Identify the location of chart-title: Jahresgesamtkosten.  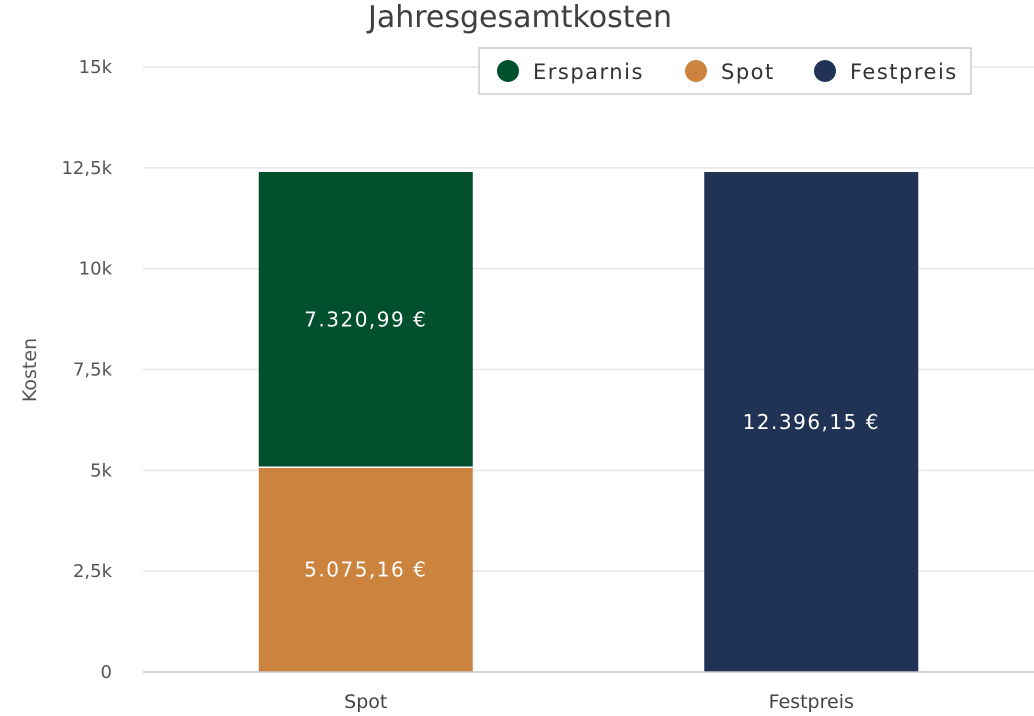
(519, 17).